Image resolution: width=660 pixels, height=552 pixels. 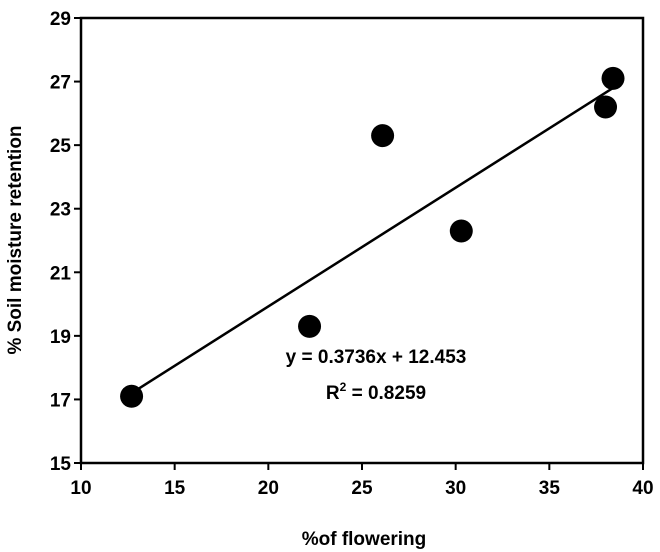 What do you see at coordinates (61, 464) in the screenshot?
I see `y-tick-label: 15` at bounding box center [61, 464].